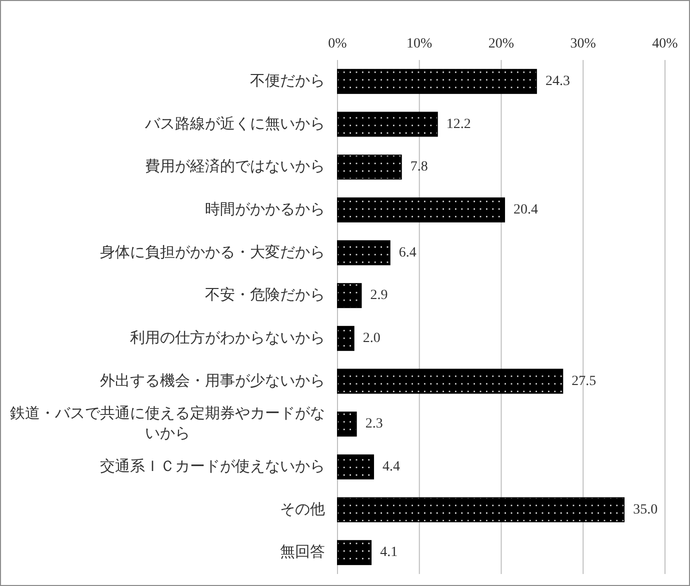  I want to click on y-tick-label: 不安・危険だから, so click(265, 295).